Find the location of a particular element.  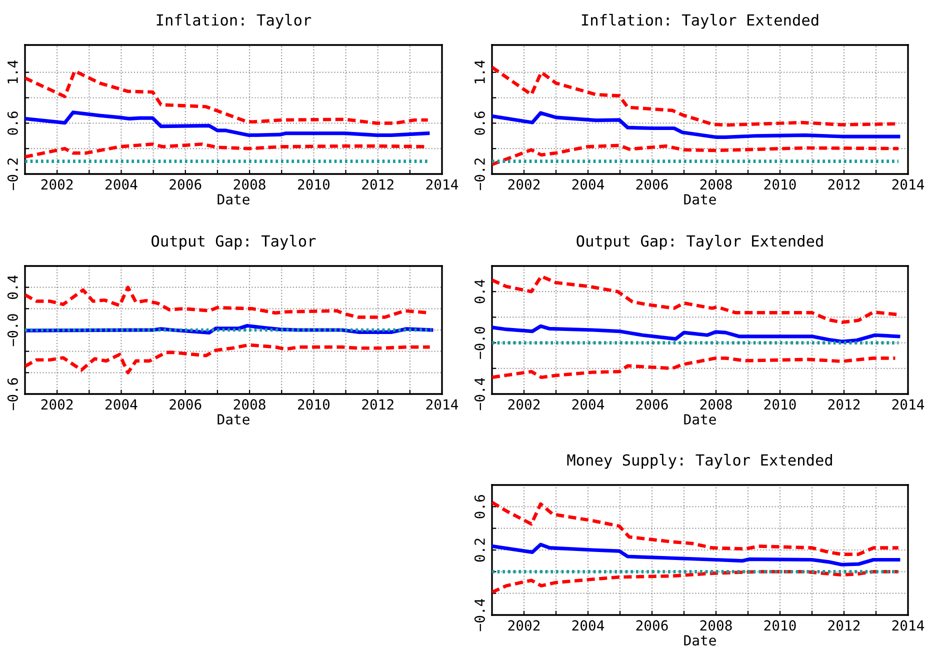

chart-title: Output Gap: Taylor is located at coordinates (234, 242).